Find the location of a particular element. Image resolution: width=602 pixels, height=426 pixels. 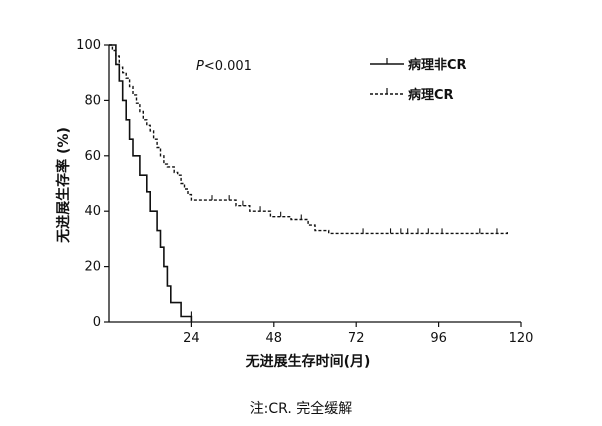

legend-label-cr: 病理CR is located at coordinates (431, 95).